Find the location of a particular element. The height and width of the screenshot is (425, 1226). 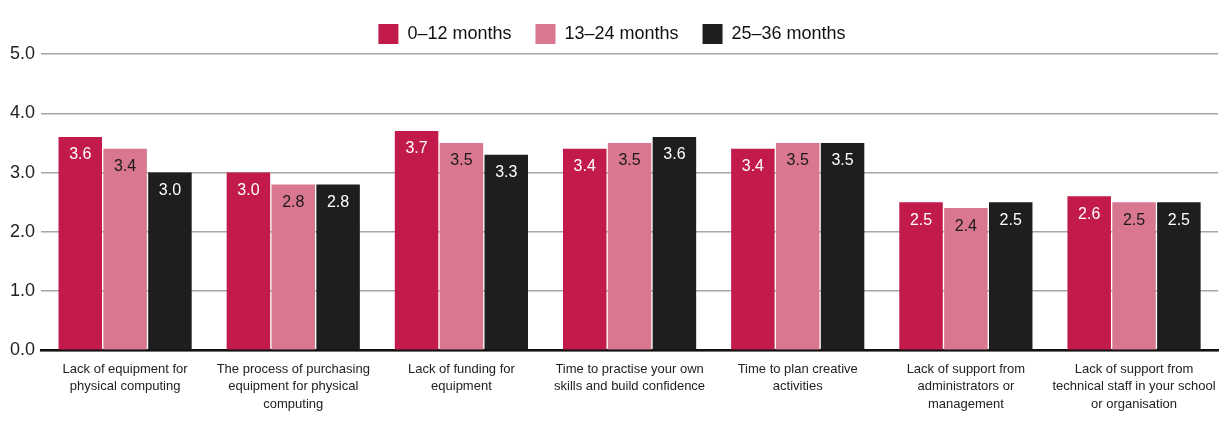

y-tick-label: 1.0 is located at coordinates (22, 290).